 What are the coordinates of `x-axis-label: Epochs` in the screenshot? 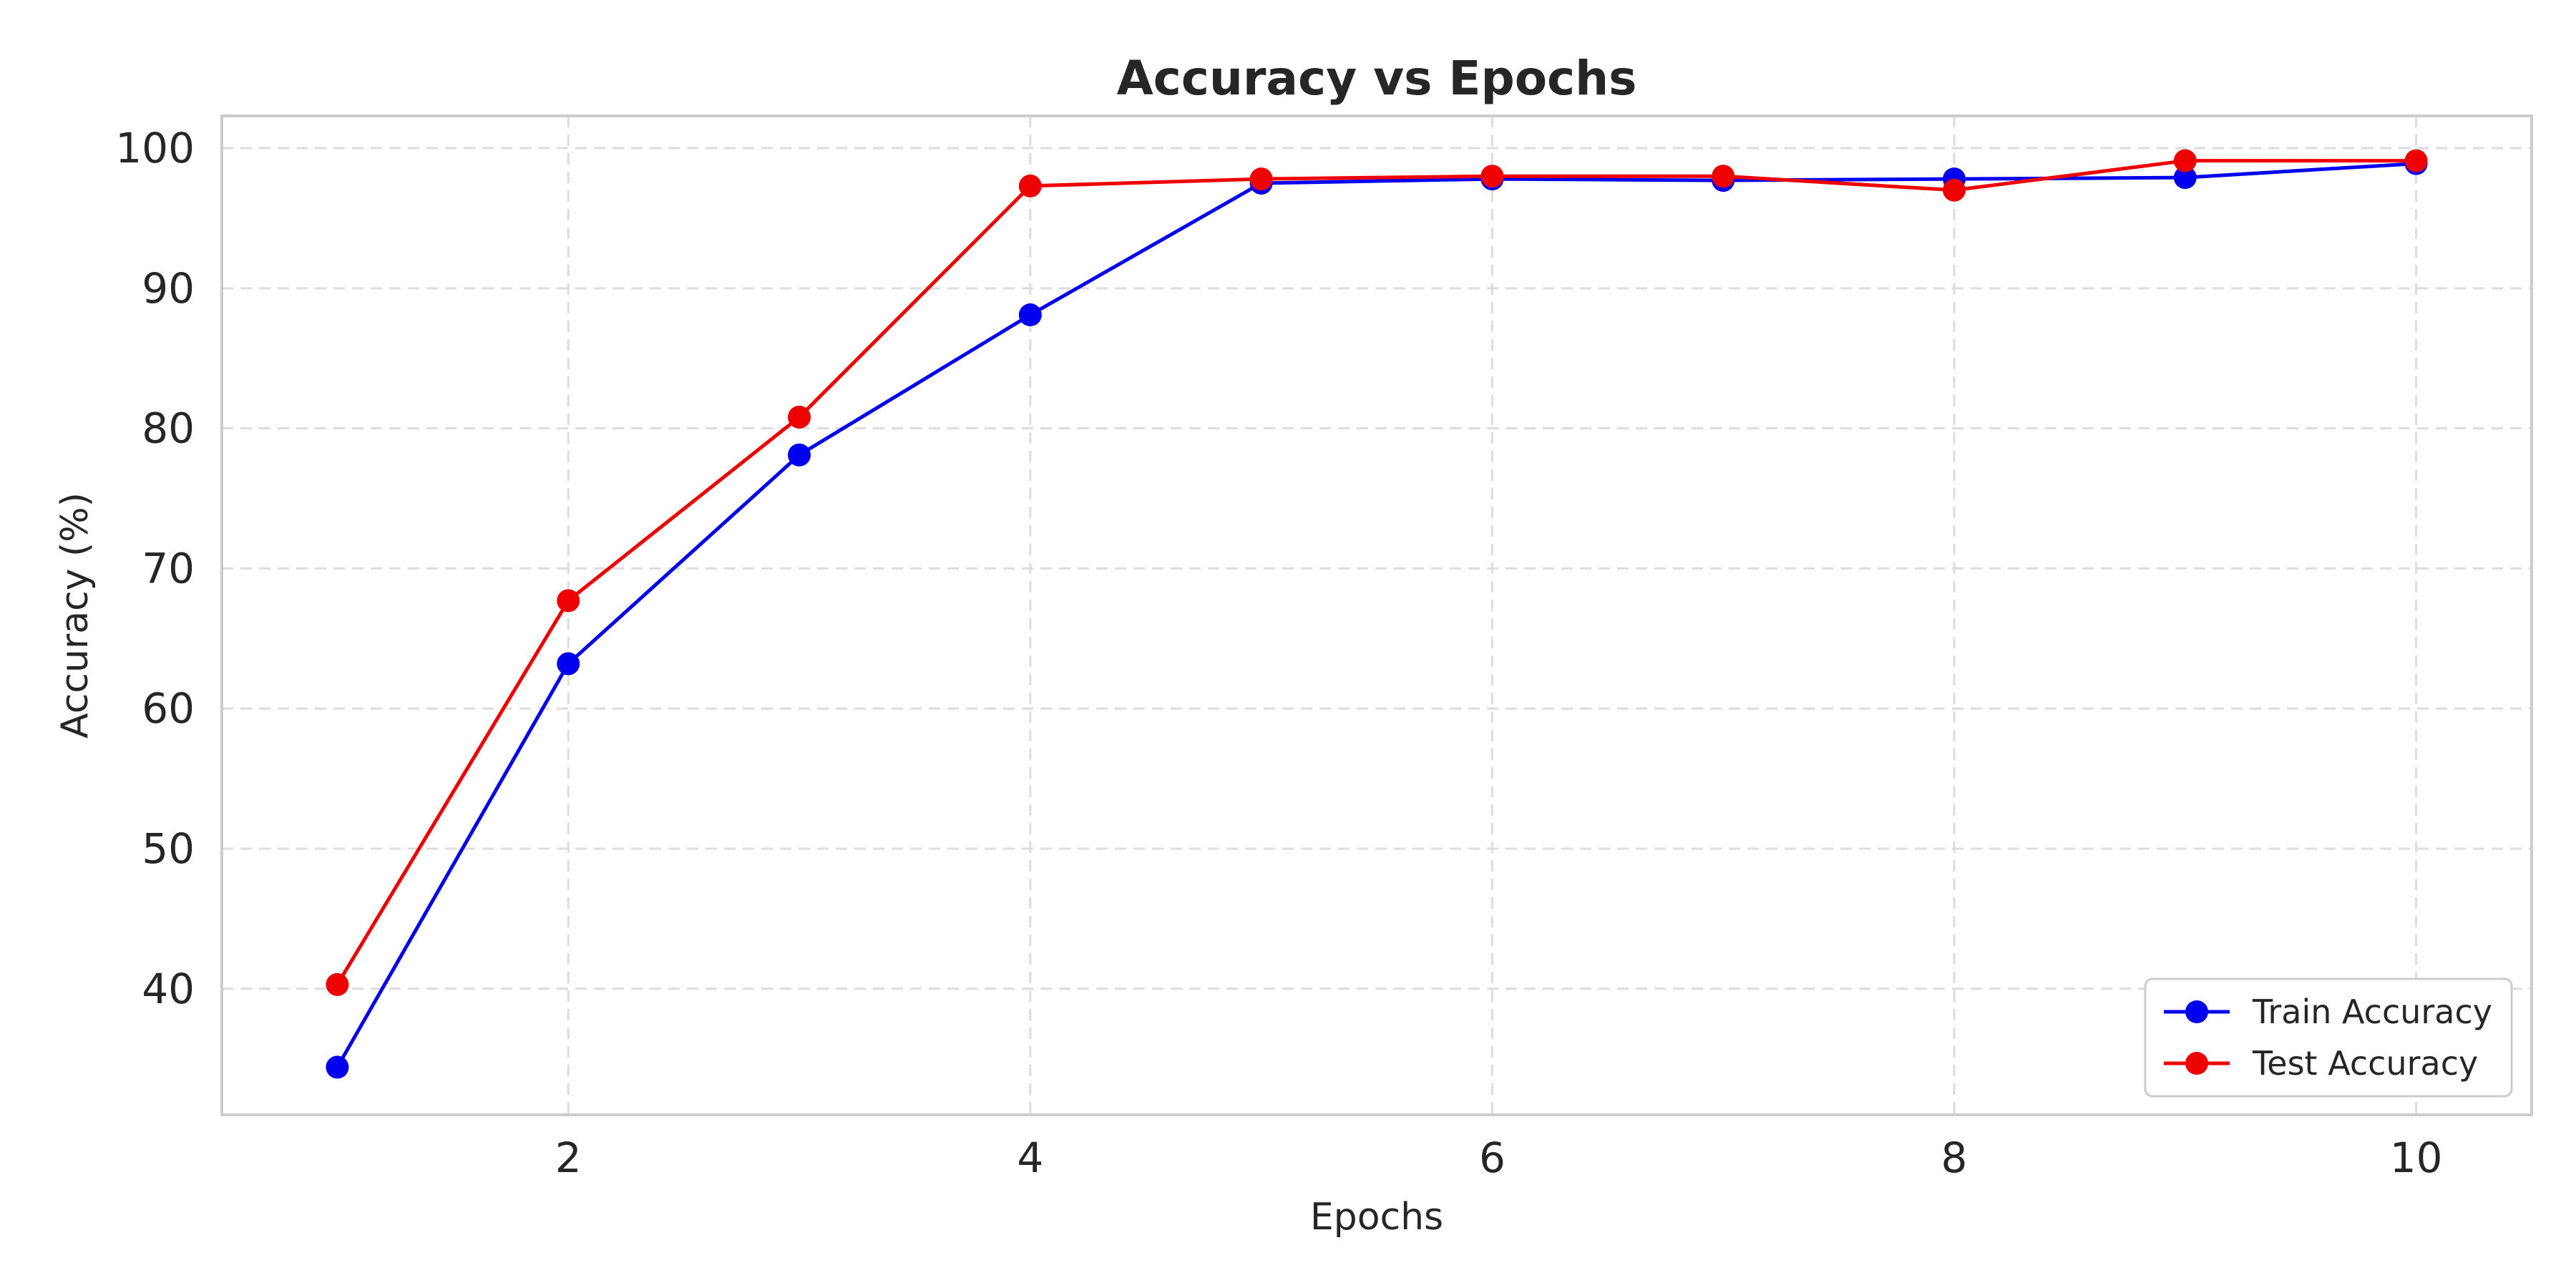 It's located at (1376, 1217).